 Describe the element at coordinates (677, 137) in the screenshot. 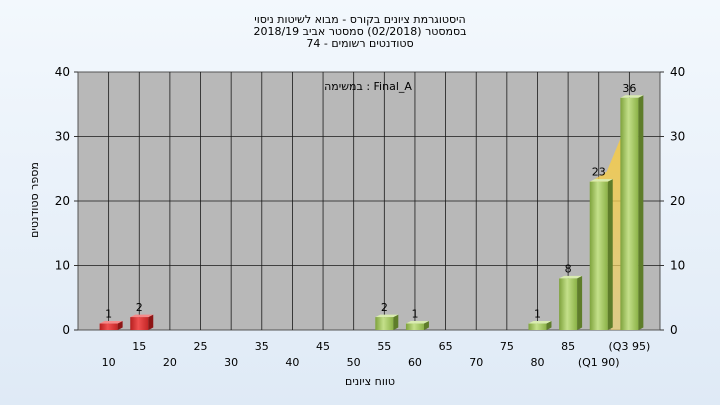

I see `y-tick-label-right: 30` at that location.